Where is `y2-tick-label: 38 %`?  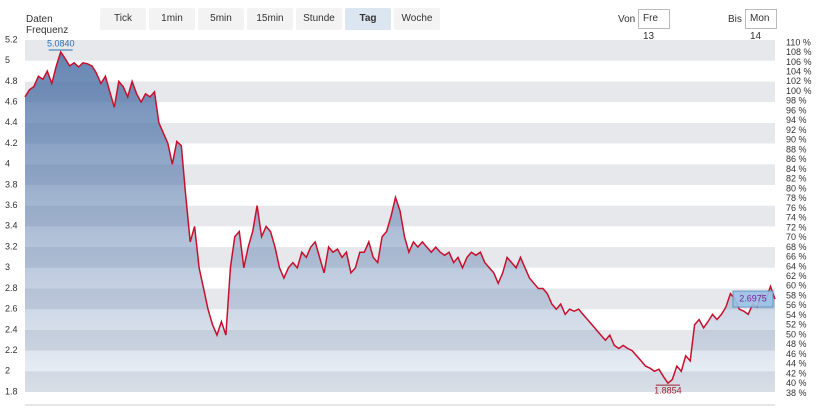
y2-tick-label: 38 % is located at coordinates (796, 393).